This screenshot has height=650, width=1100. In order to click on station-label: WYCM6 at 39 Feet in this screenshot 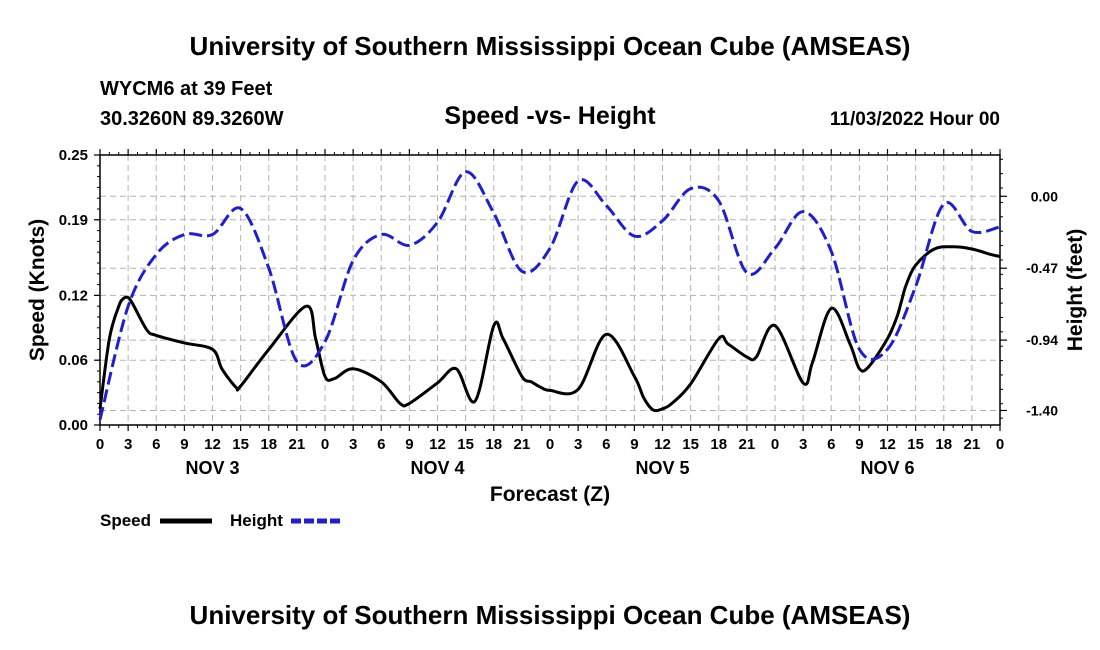, I will do `click(186, 89)`.